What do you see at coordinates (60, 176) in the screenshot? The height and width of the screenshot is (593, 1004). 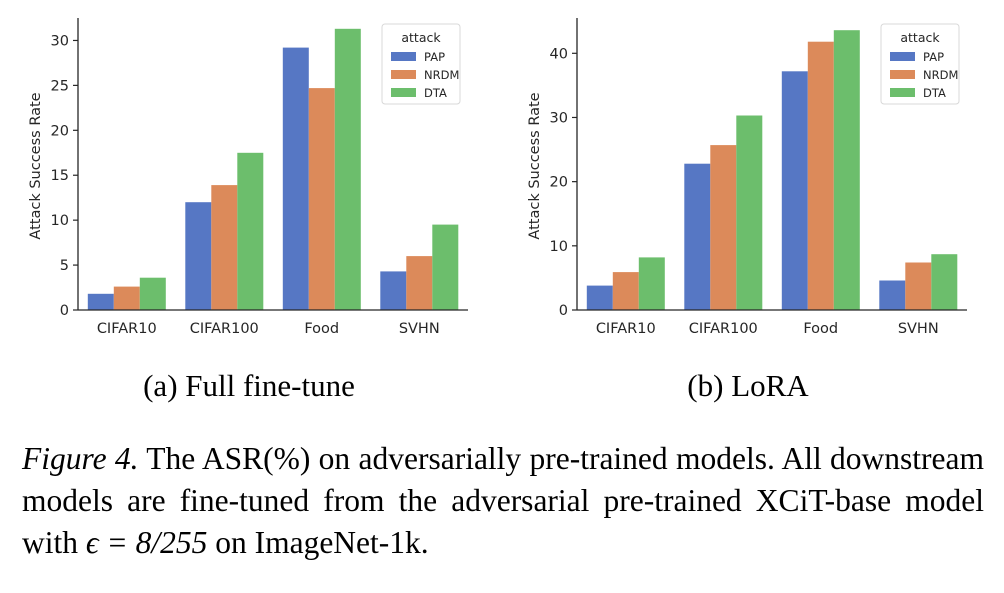 I see `y-tick-label: 15` at bounding box center [60, 176].